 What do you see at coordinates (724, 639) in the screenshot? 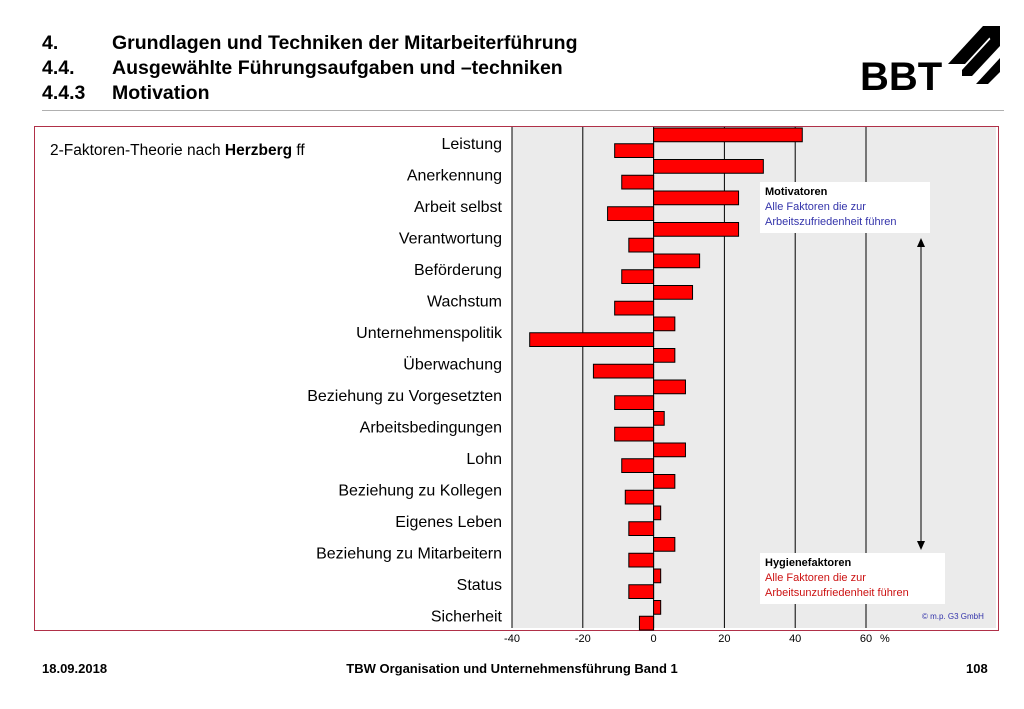
I see `x-tick-label: 20` at bounding box center [724, 639].